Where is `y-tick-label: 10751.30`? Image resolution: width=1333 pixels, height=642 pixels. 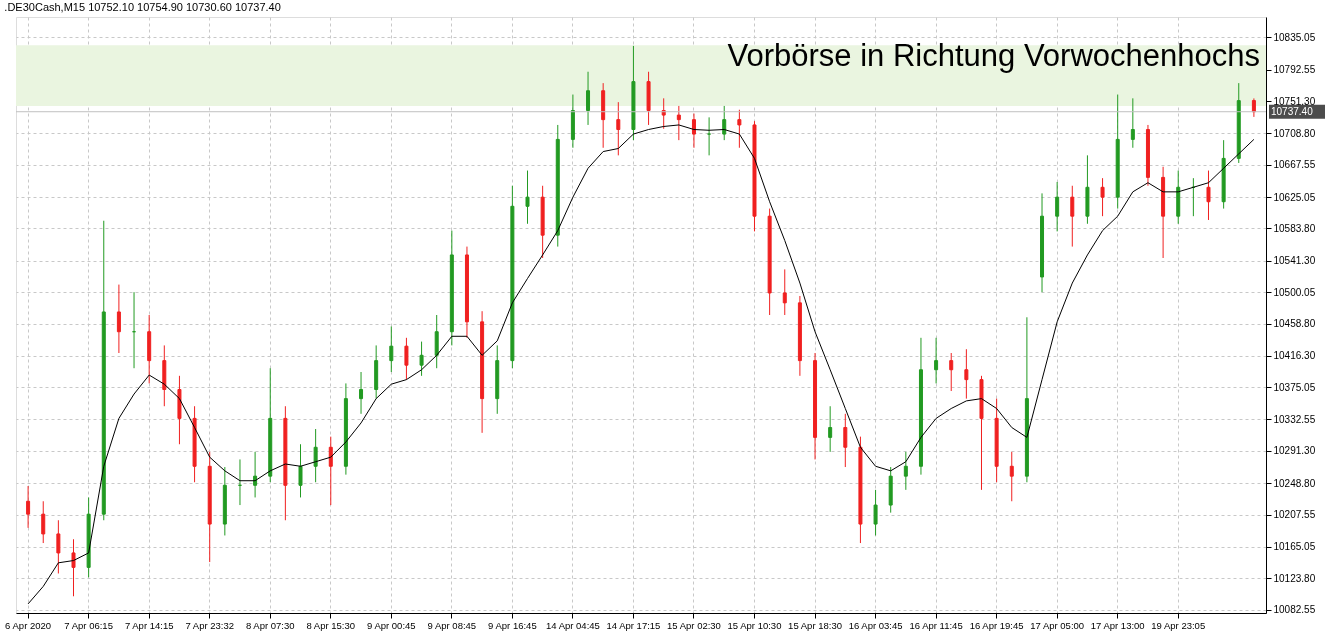
y-tick-label: 10751.30 is located at coordinates (1294, 101).